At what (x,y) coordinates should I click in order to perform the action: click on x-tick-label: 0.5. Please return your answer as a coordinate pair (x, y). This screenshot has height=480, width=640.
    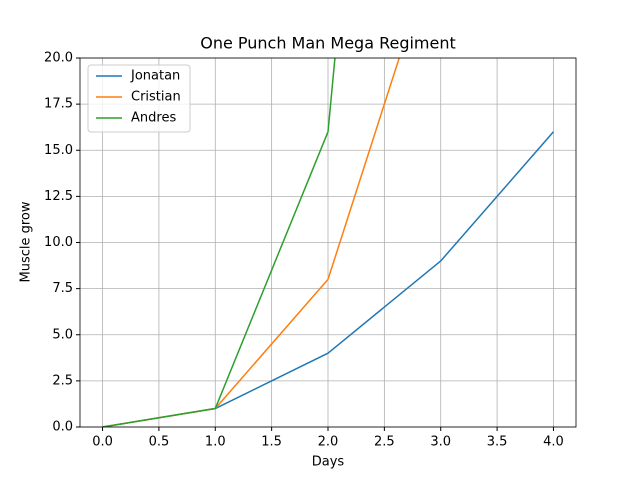
    Looking at the image, I should click on (159, 442).